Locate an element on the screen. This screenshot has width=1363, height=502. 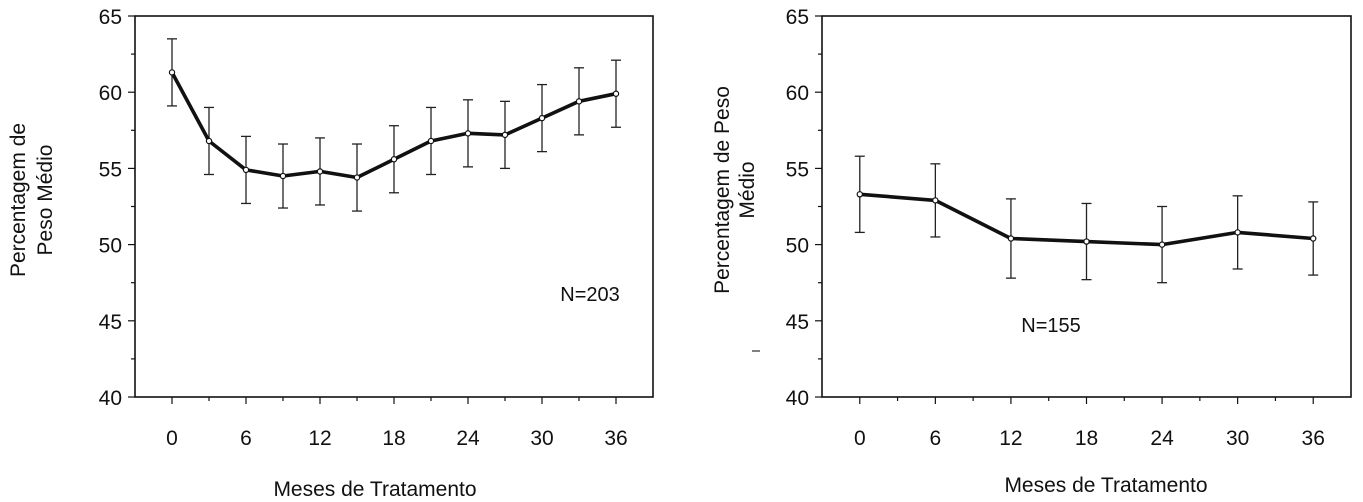
y-axis-label: Médio is located at coordinates (747, 189).